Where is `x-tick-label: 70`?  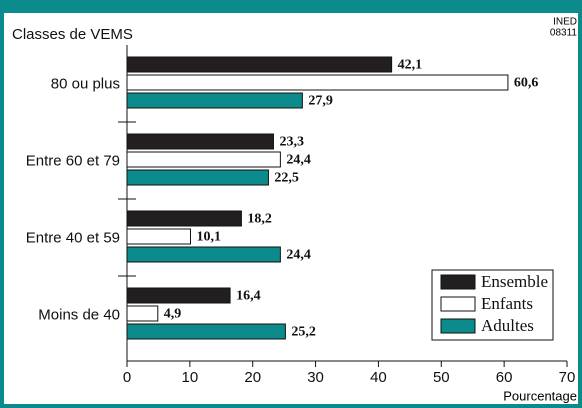 x-tick-label: 70 is located at coordinates (567, 377).